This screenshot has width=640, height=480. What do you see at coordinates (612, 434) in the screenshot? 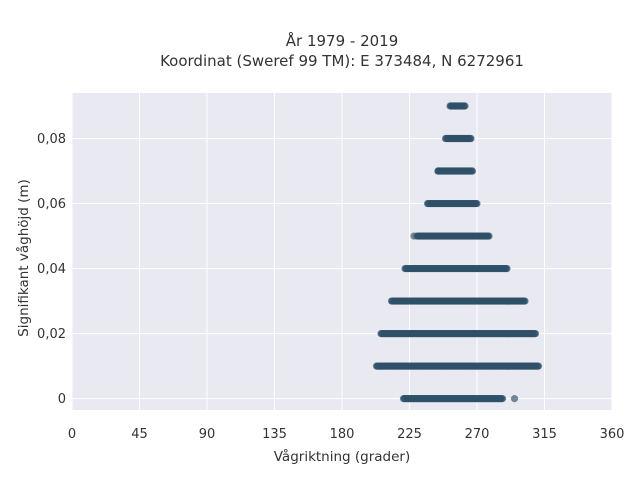
I see `x-tick-label: 360` at bounding box center [612, 434].